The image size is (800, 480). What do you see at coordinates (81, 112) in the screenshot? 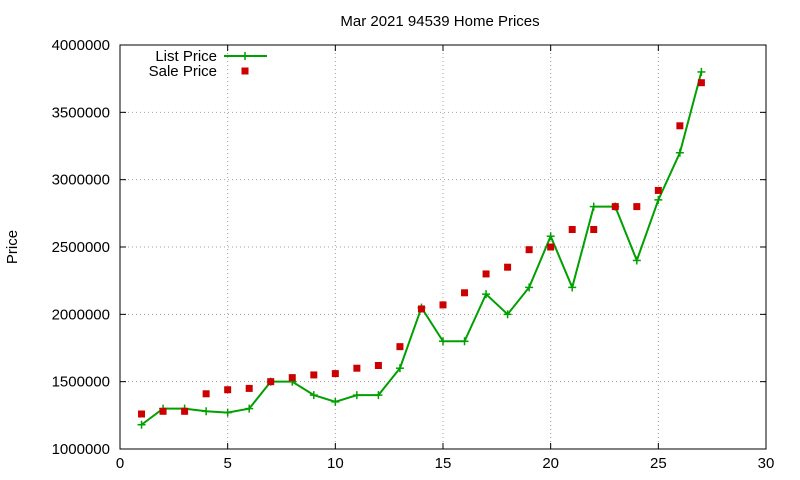
I see `y-tick-label: 3500000` at bounding box center [81, 112].